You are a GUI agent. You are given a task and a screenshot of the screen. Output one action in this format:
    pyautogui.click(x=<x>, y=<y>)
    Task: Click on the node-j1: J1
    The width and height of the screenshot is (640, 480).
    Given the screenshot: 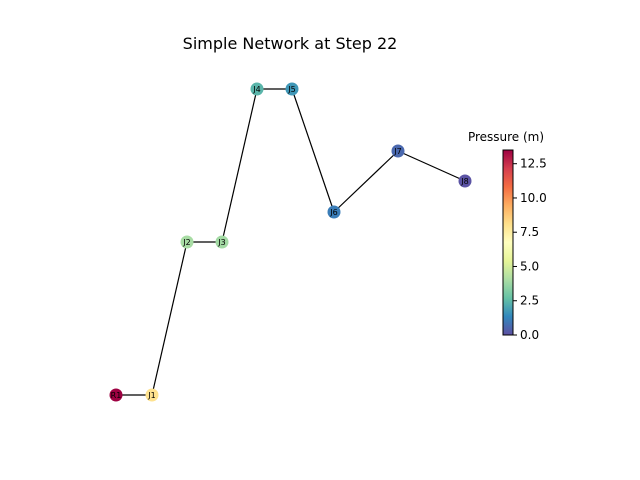 What is the action you would take?
    pyautogui.click(x=152, y=395)
    